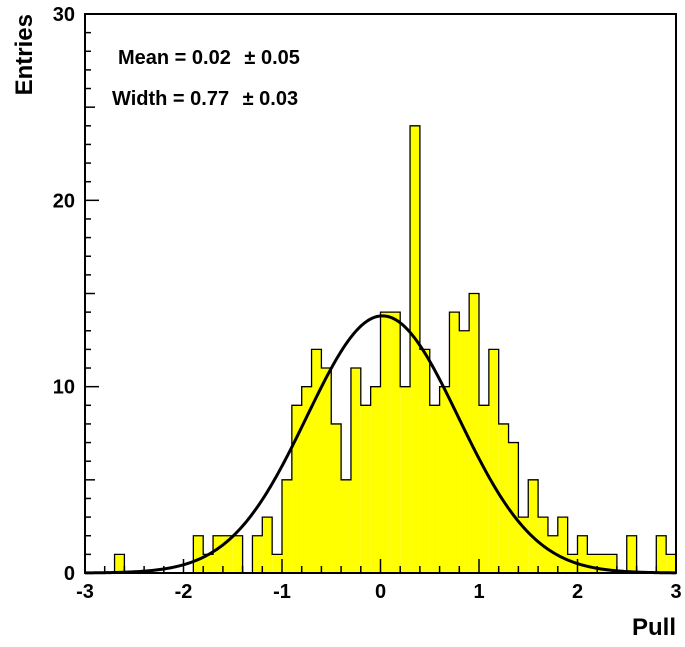  What do you see at coordinates (380, 592) in the screenshot?
I see `x-tick-label: 0` at bounding box center [380, 592].